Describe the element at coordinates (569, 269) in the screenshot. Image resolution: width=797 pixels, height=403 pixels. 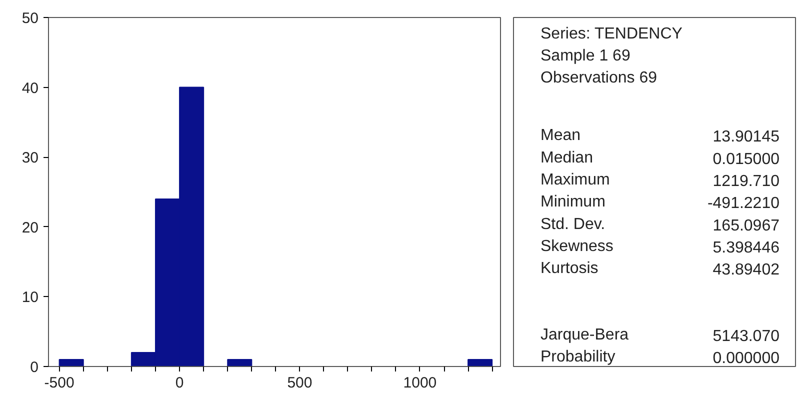
I see `category-label: Kurtosis` at that location.